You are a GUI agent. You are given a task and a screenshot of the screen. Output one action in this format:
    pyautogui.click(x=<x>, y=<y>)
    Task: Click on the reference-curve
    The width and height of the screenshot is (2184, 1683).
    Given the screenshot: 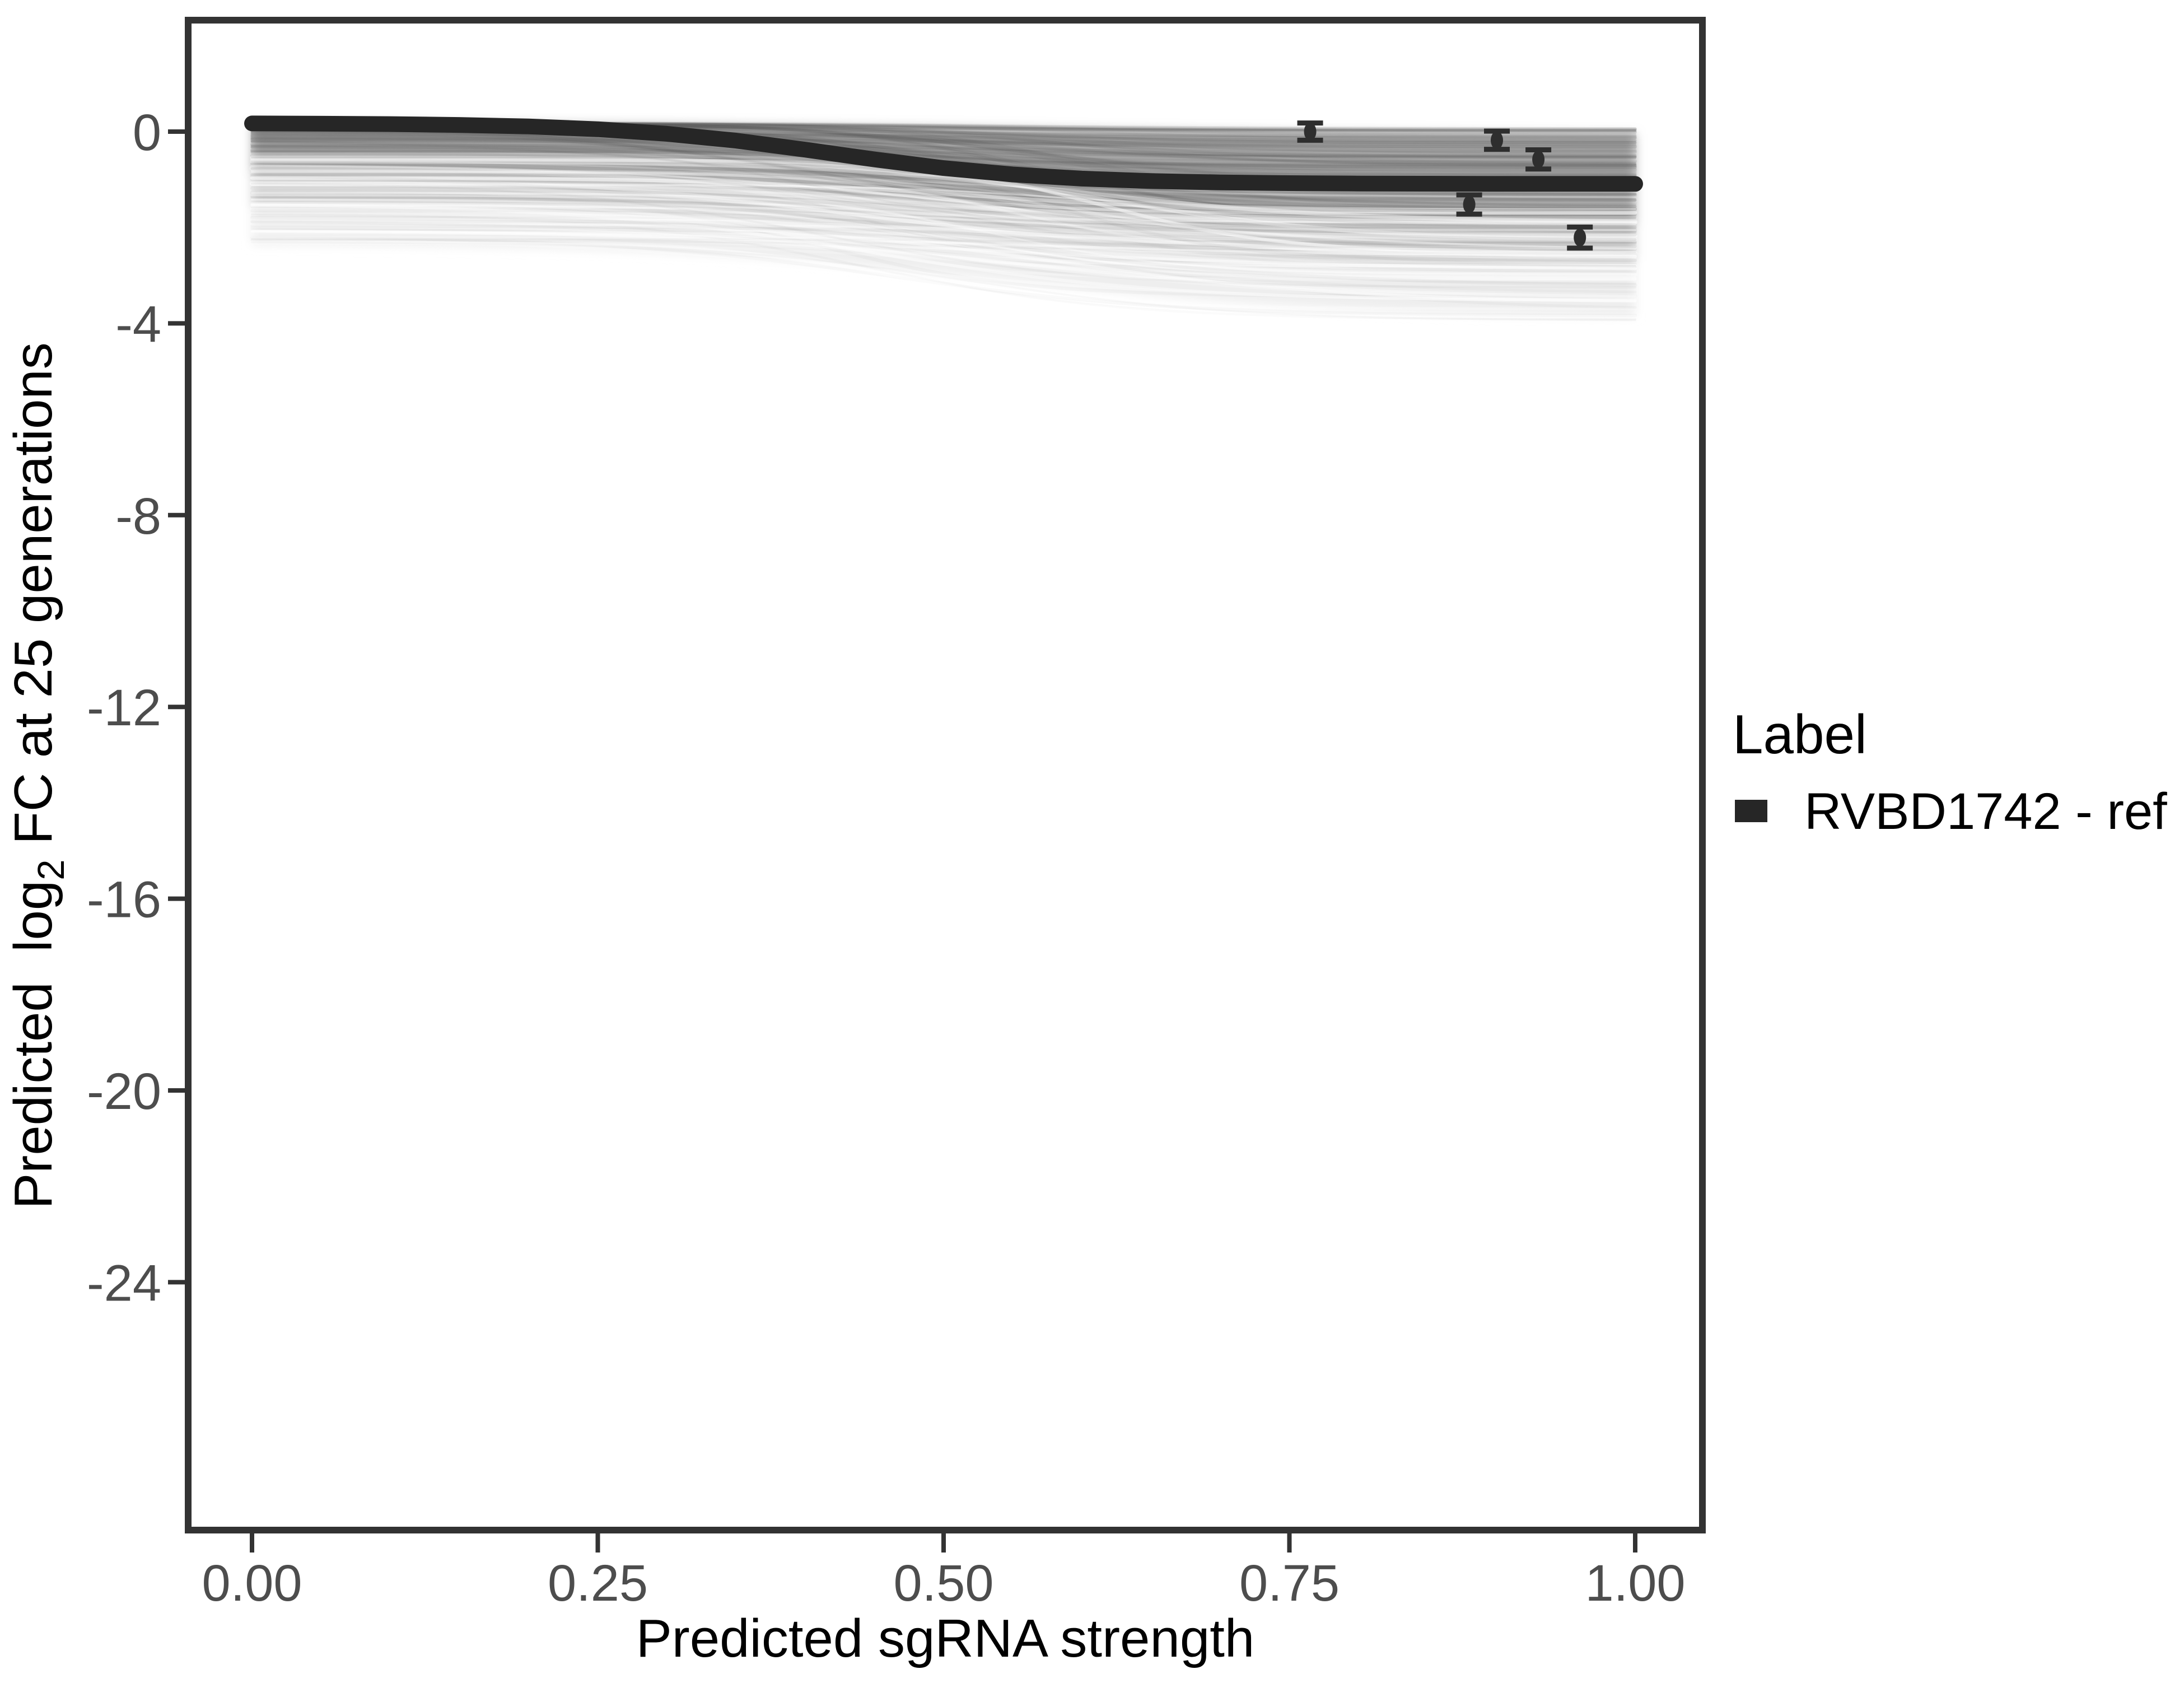 What is the action you would take?
    pyautogui.click(x=944, y=153)
    